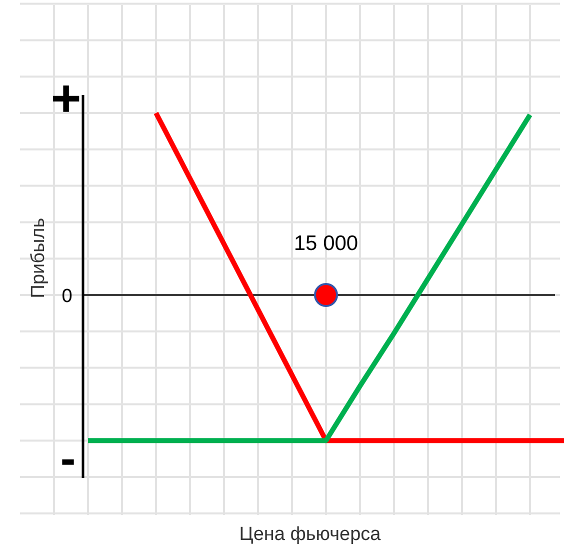 The image size is (564, 548). I want to click on y-axis-title: Прибыль, so click(38, 258).